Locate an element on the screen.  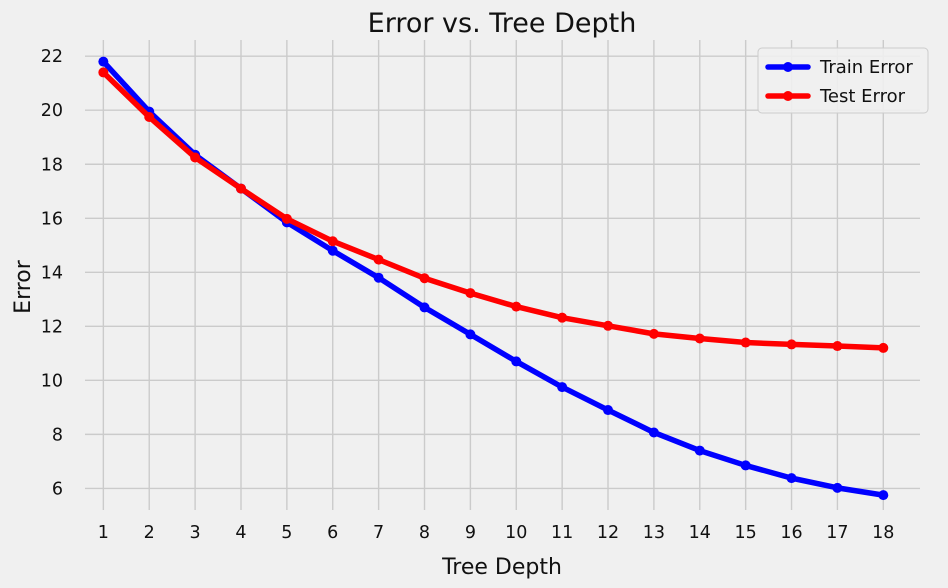
x-axis-label: Tree Depth is located at coordinates (501, 567).